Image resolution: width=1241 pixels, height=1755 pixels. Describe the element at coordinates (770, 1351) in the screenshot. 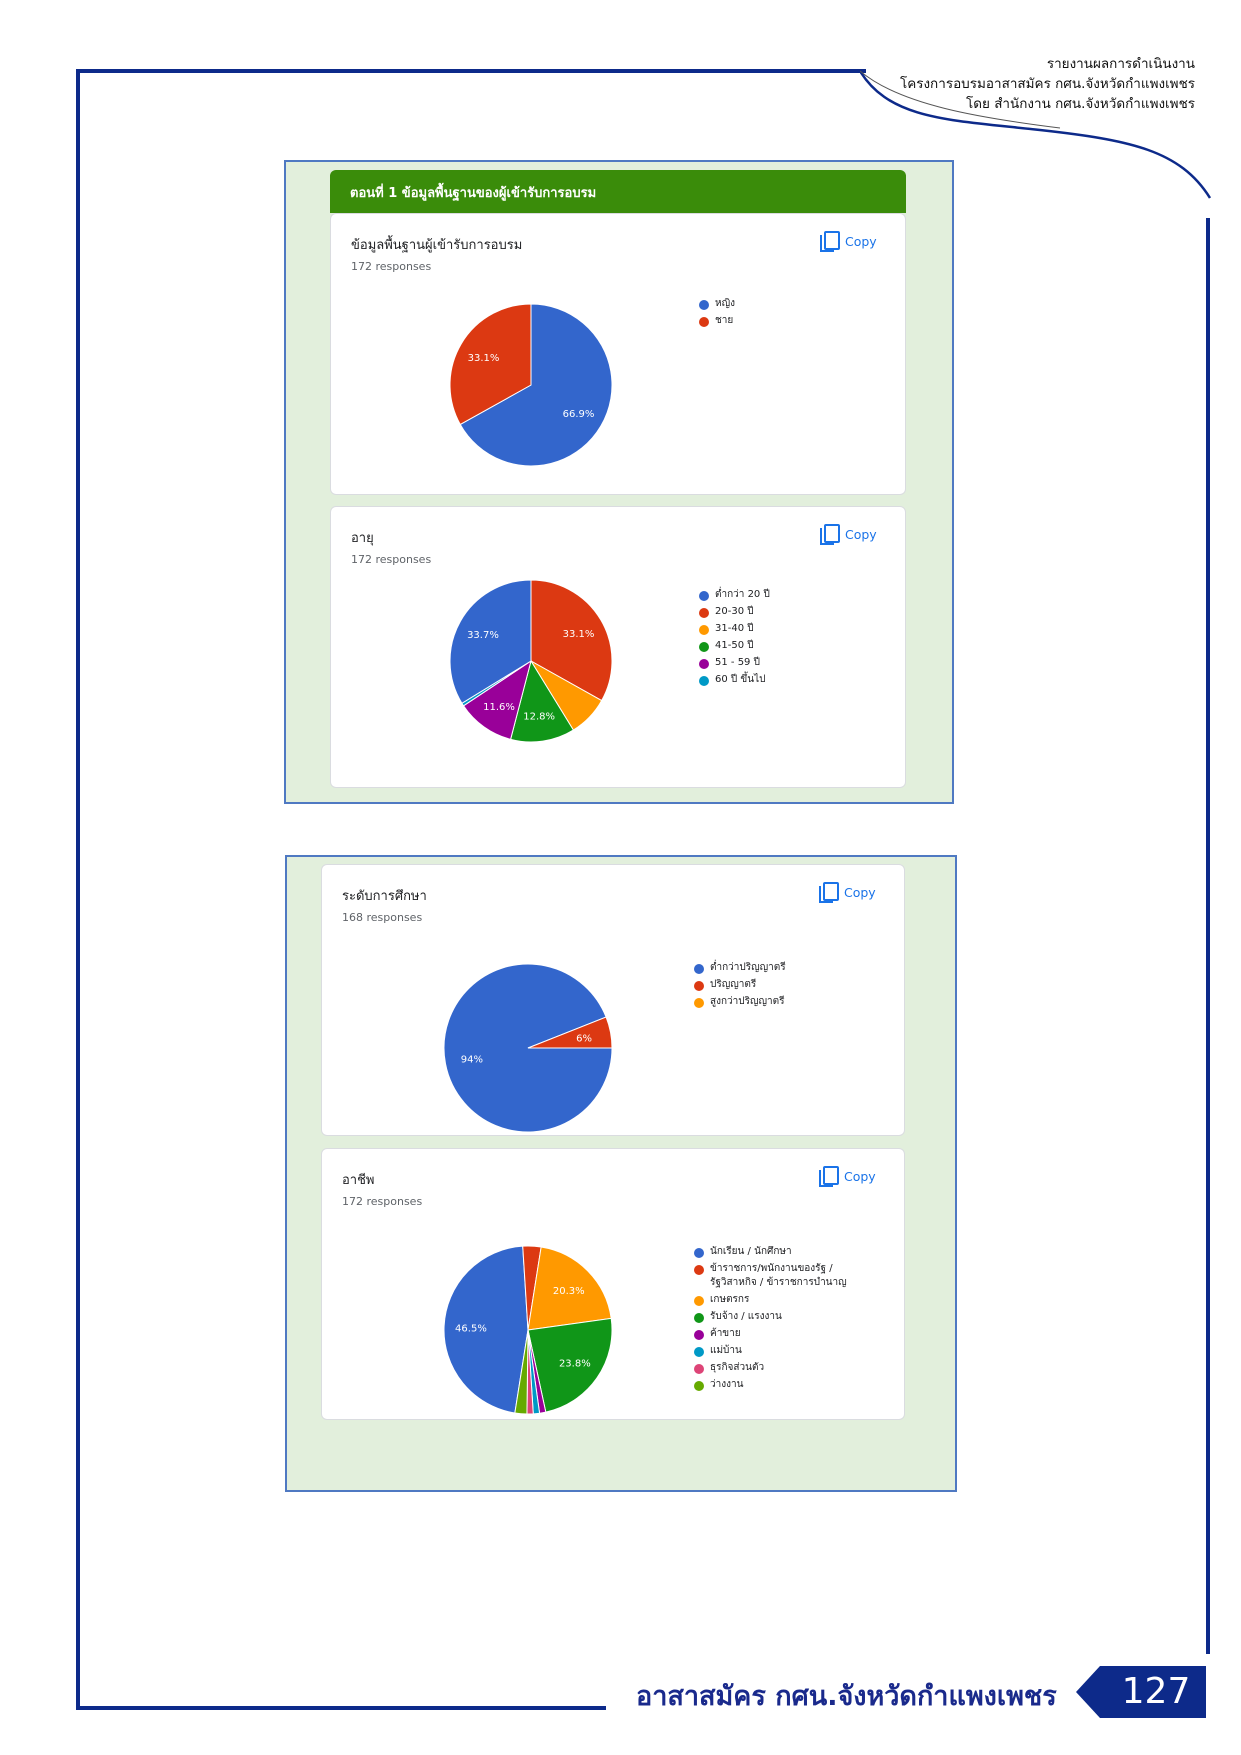

I see `legend-item: แม่บ้าน` at that location.